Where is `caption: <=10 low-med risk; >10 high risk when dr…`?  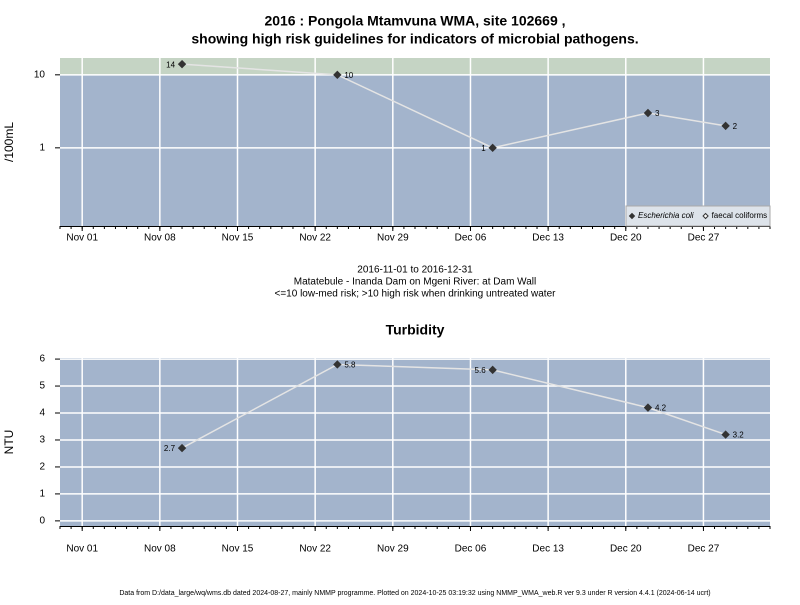 caption: <=10 low-med risk; >10 high risk when dr… is located at coordinates (416, 294).